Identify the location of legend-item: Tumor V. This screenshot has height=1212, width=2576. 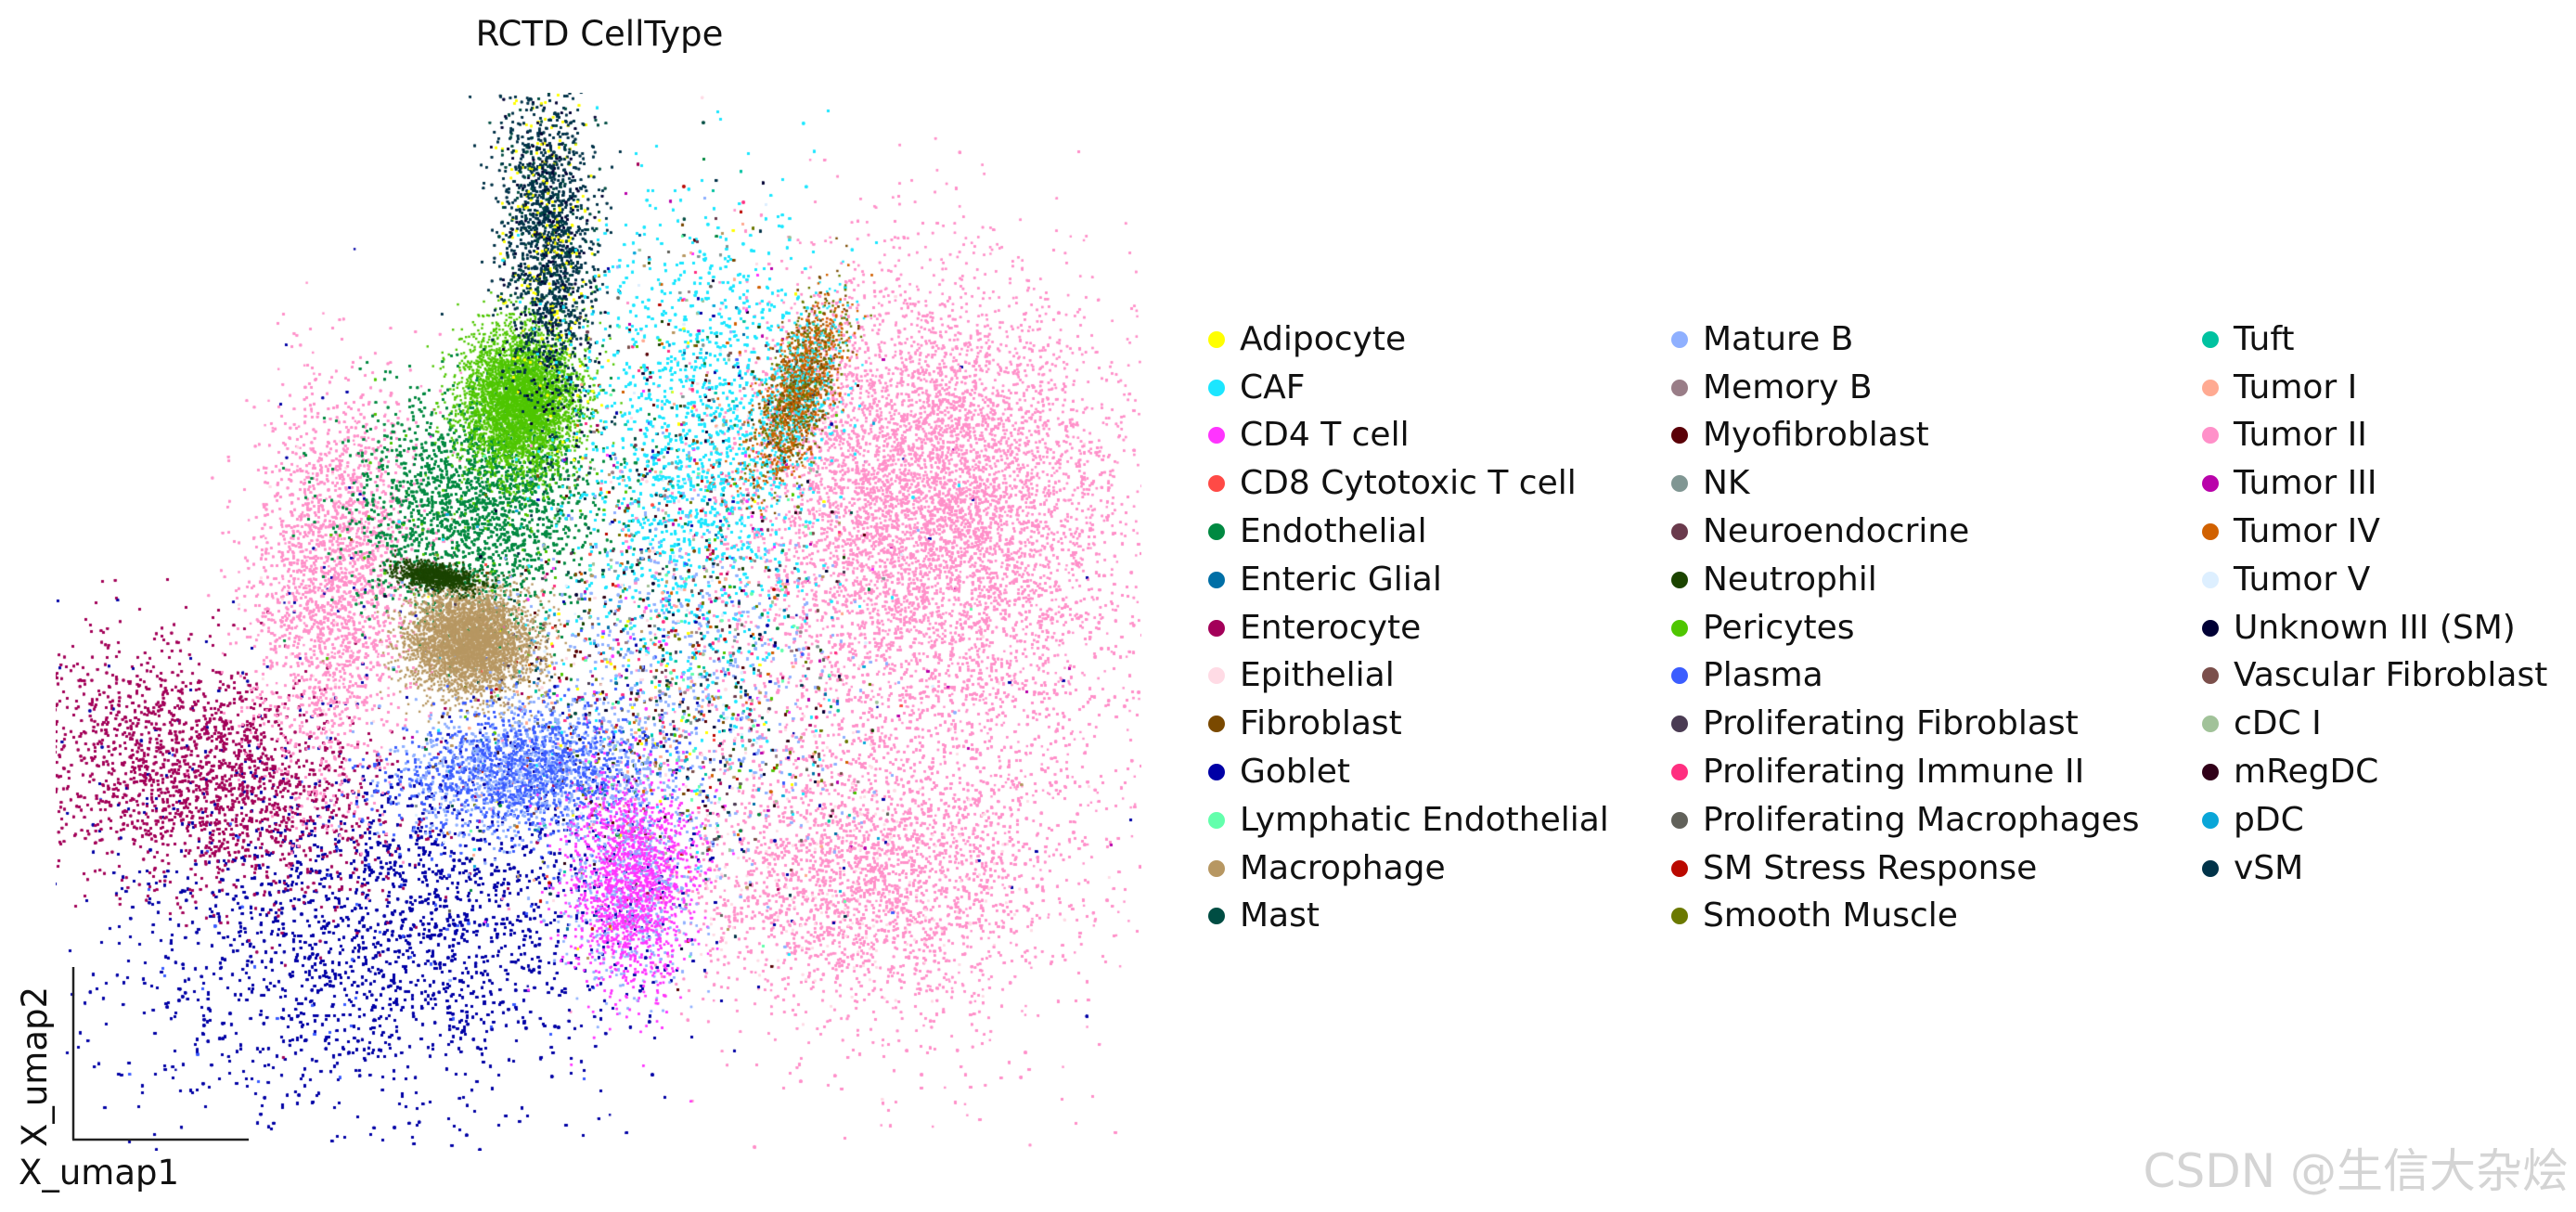
(2375, 580).